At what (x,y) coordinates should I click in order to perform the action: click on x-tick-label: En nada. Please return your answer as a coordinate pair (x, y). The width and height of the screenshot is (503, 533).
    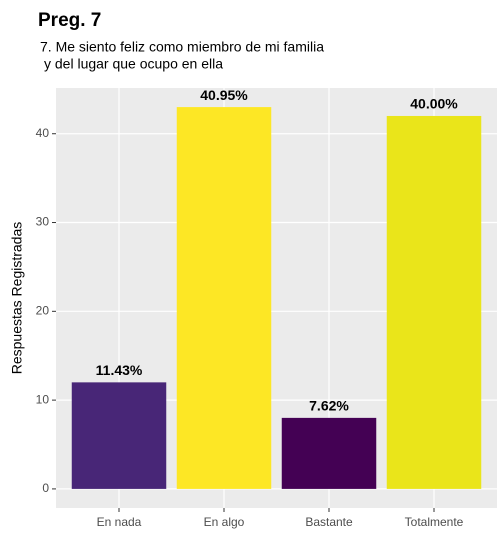
    Looking at the image, I should click on (119, 522).